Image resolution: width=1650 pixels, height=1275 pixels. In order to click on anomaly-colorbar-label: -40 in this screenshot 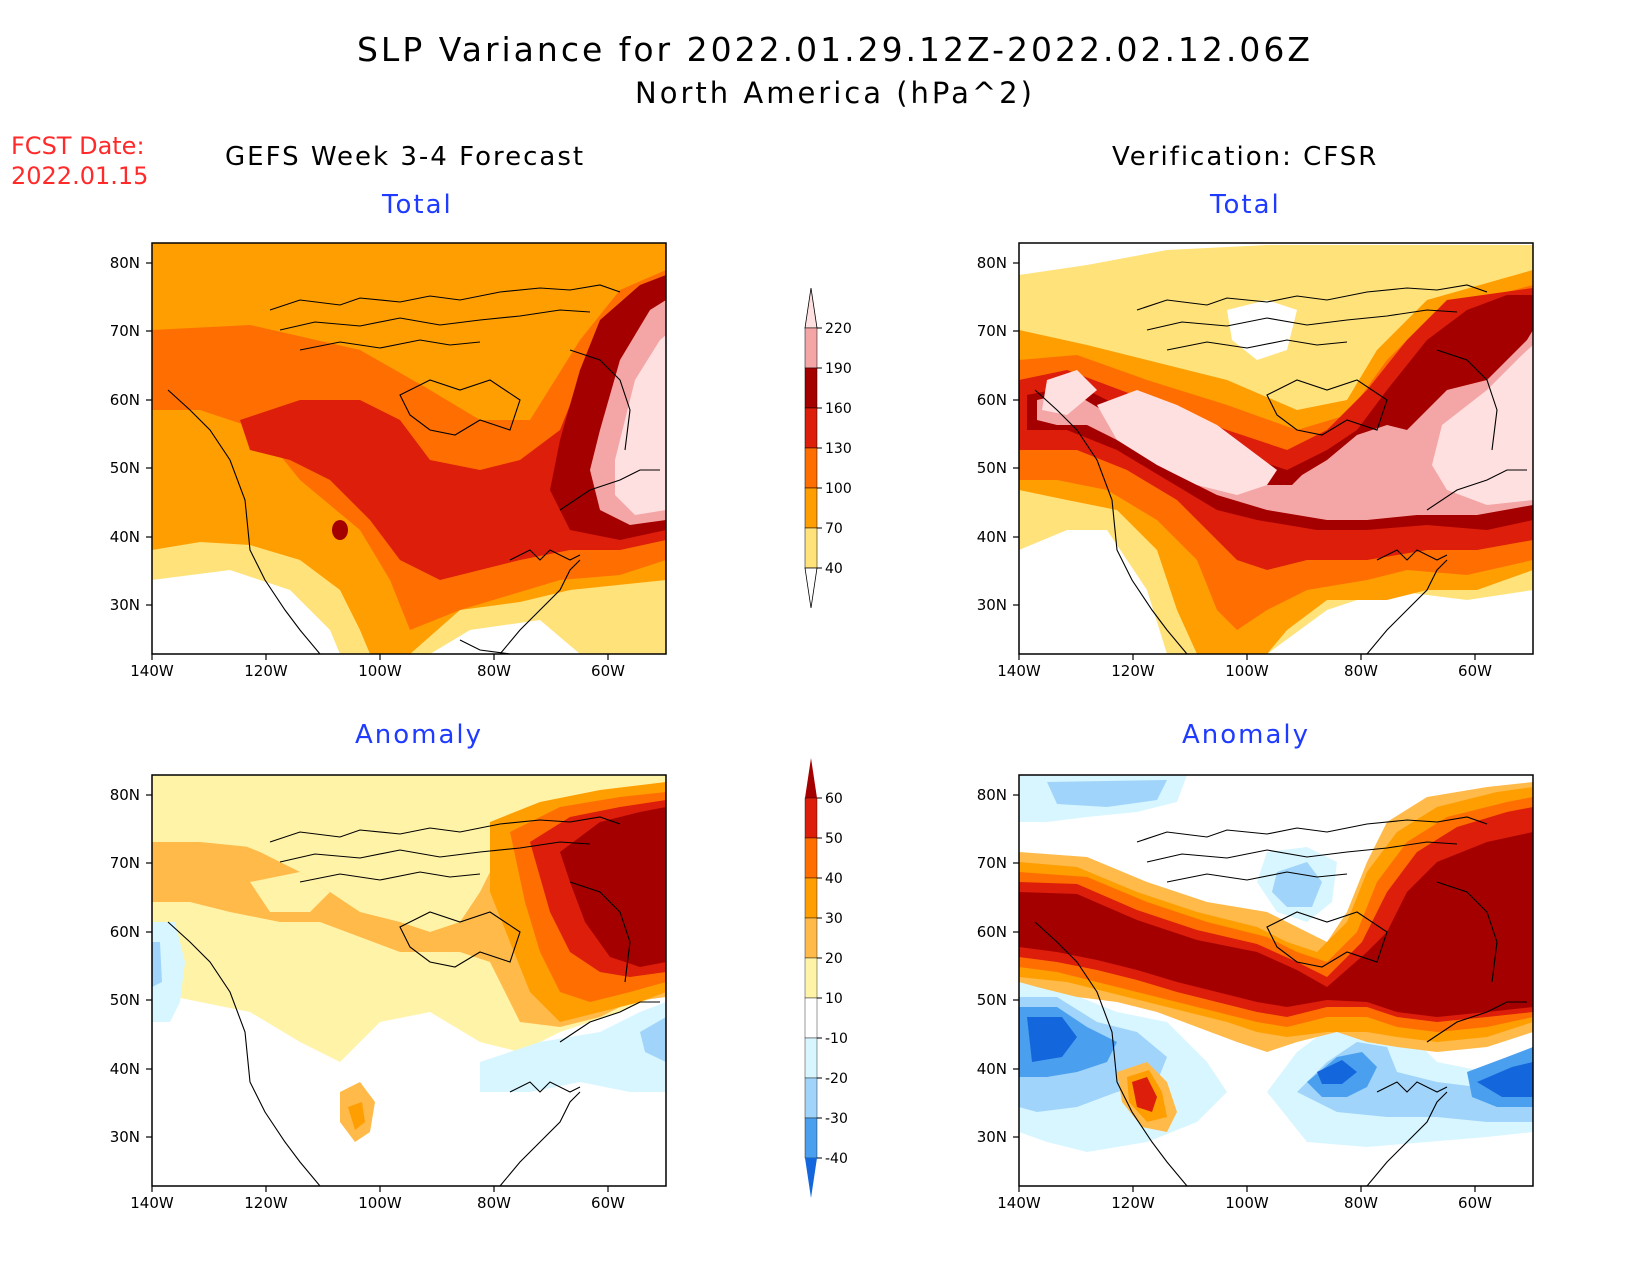, I will do `click(836, 1159)`.